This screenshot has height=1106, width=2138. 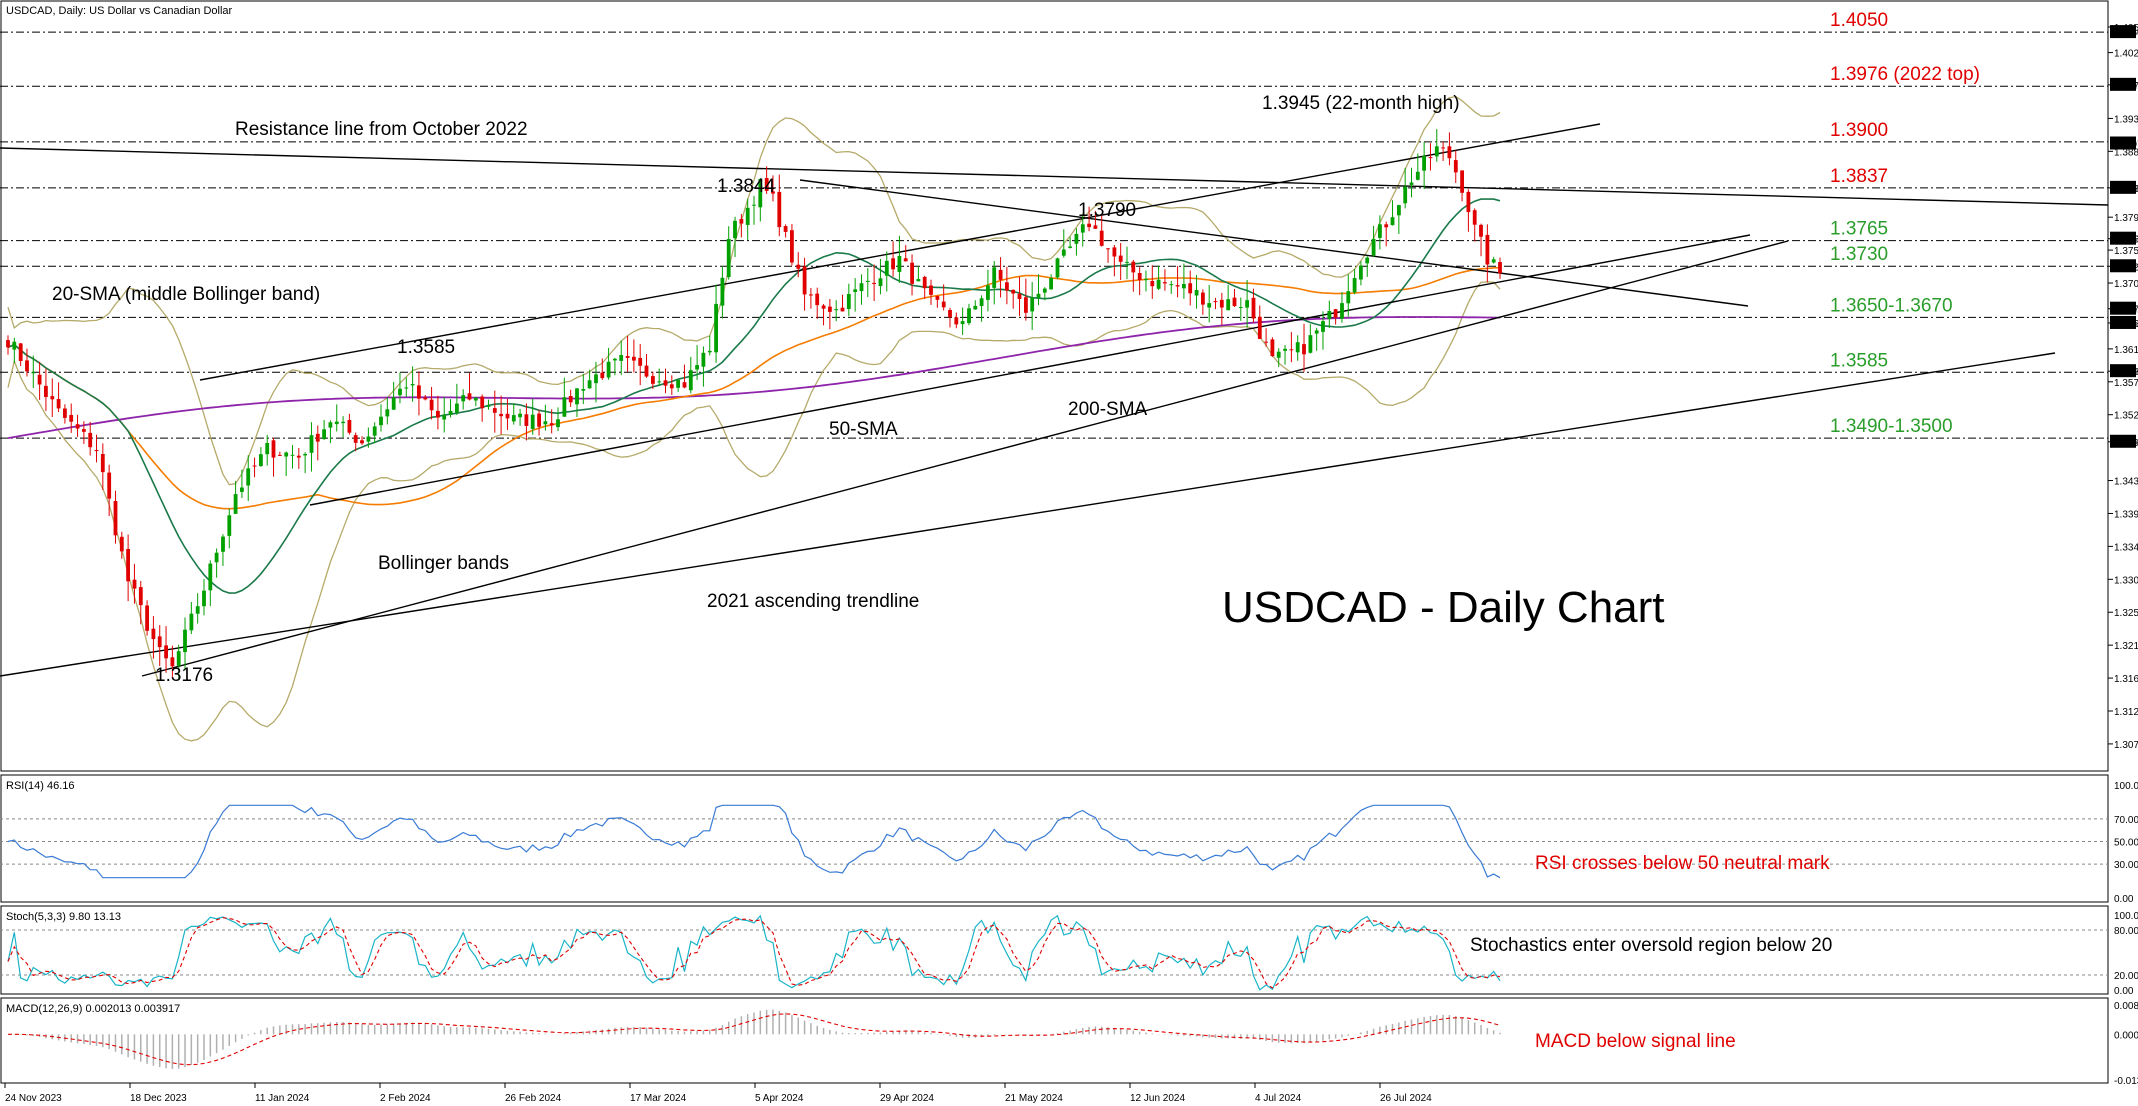 What do you see at coordinates (2126, 843) in the screenshot?
I see `rsi-tick-label: 50.00` at bounding box center [2126, 843].